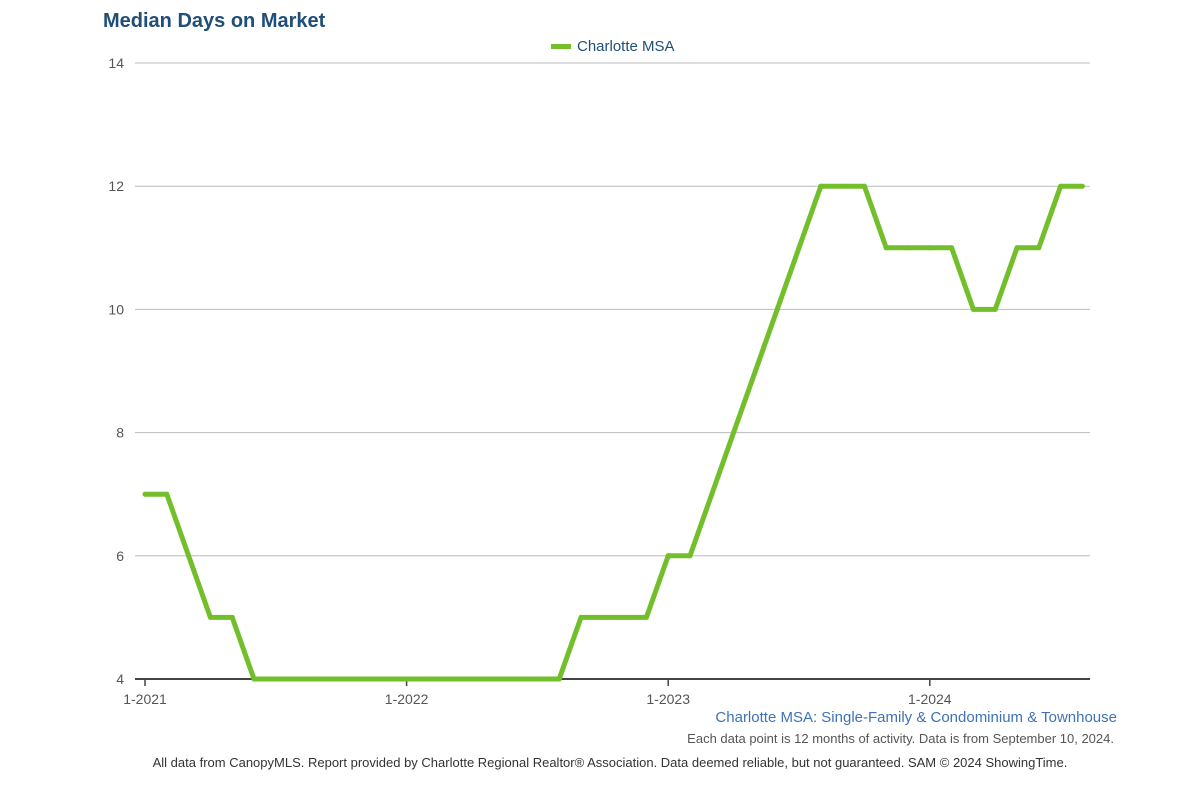 The image size is (1200, 800). I want to click on legend: Charlotte MSA, so click(613, 46).